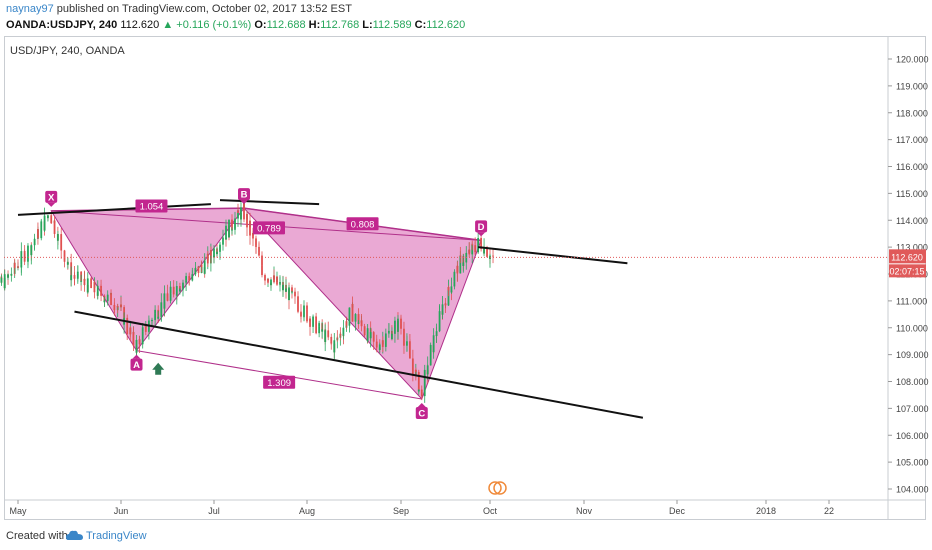 The height and width of the screenshot is (550, 932). Describe the element at coordinates (116, 536) in the screenshot. I see `tradingview-link: TradingView` at that location.